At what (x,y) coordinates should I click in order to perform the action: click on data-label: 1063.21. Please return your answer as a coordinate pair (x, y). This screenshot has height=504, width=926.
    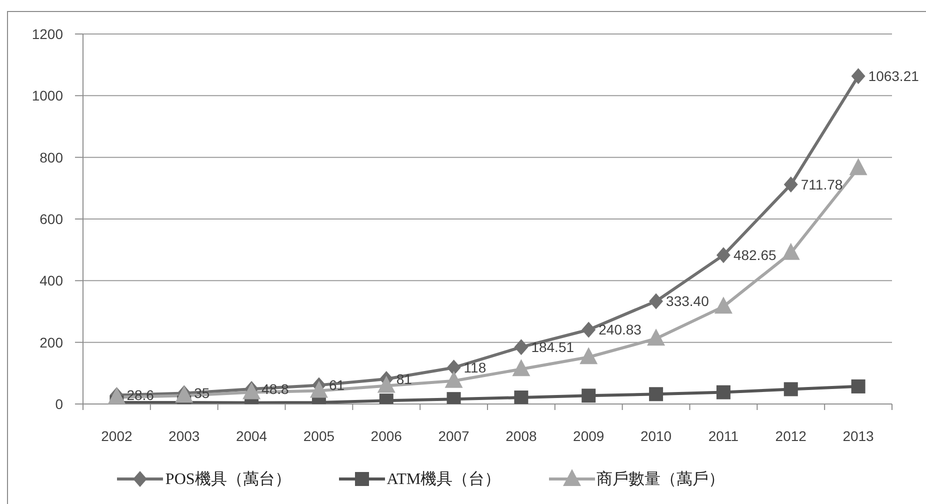
    Looking at the image, I should click on (894, 76).